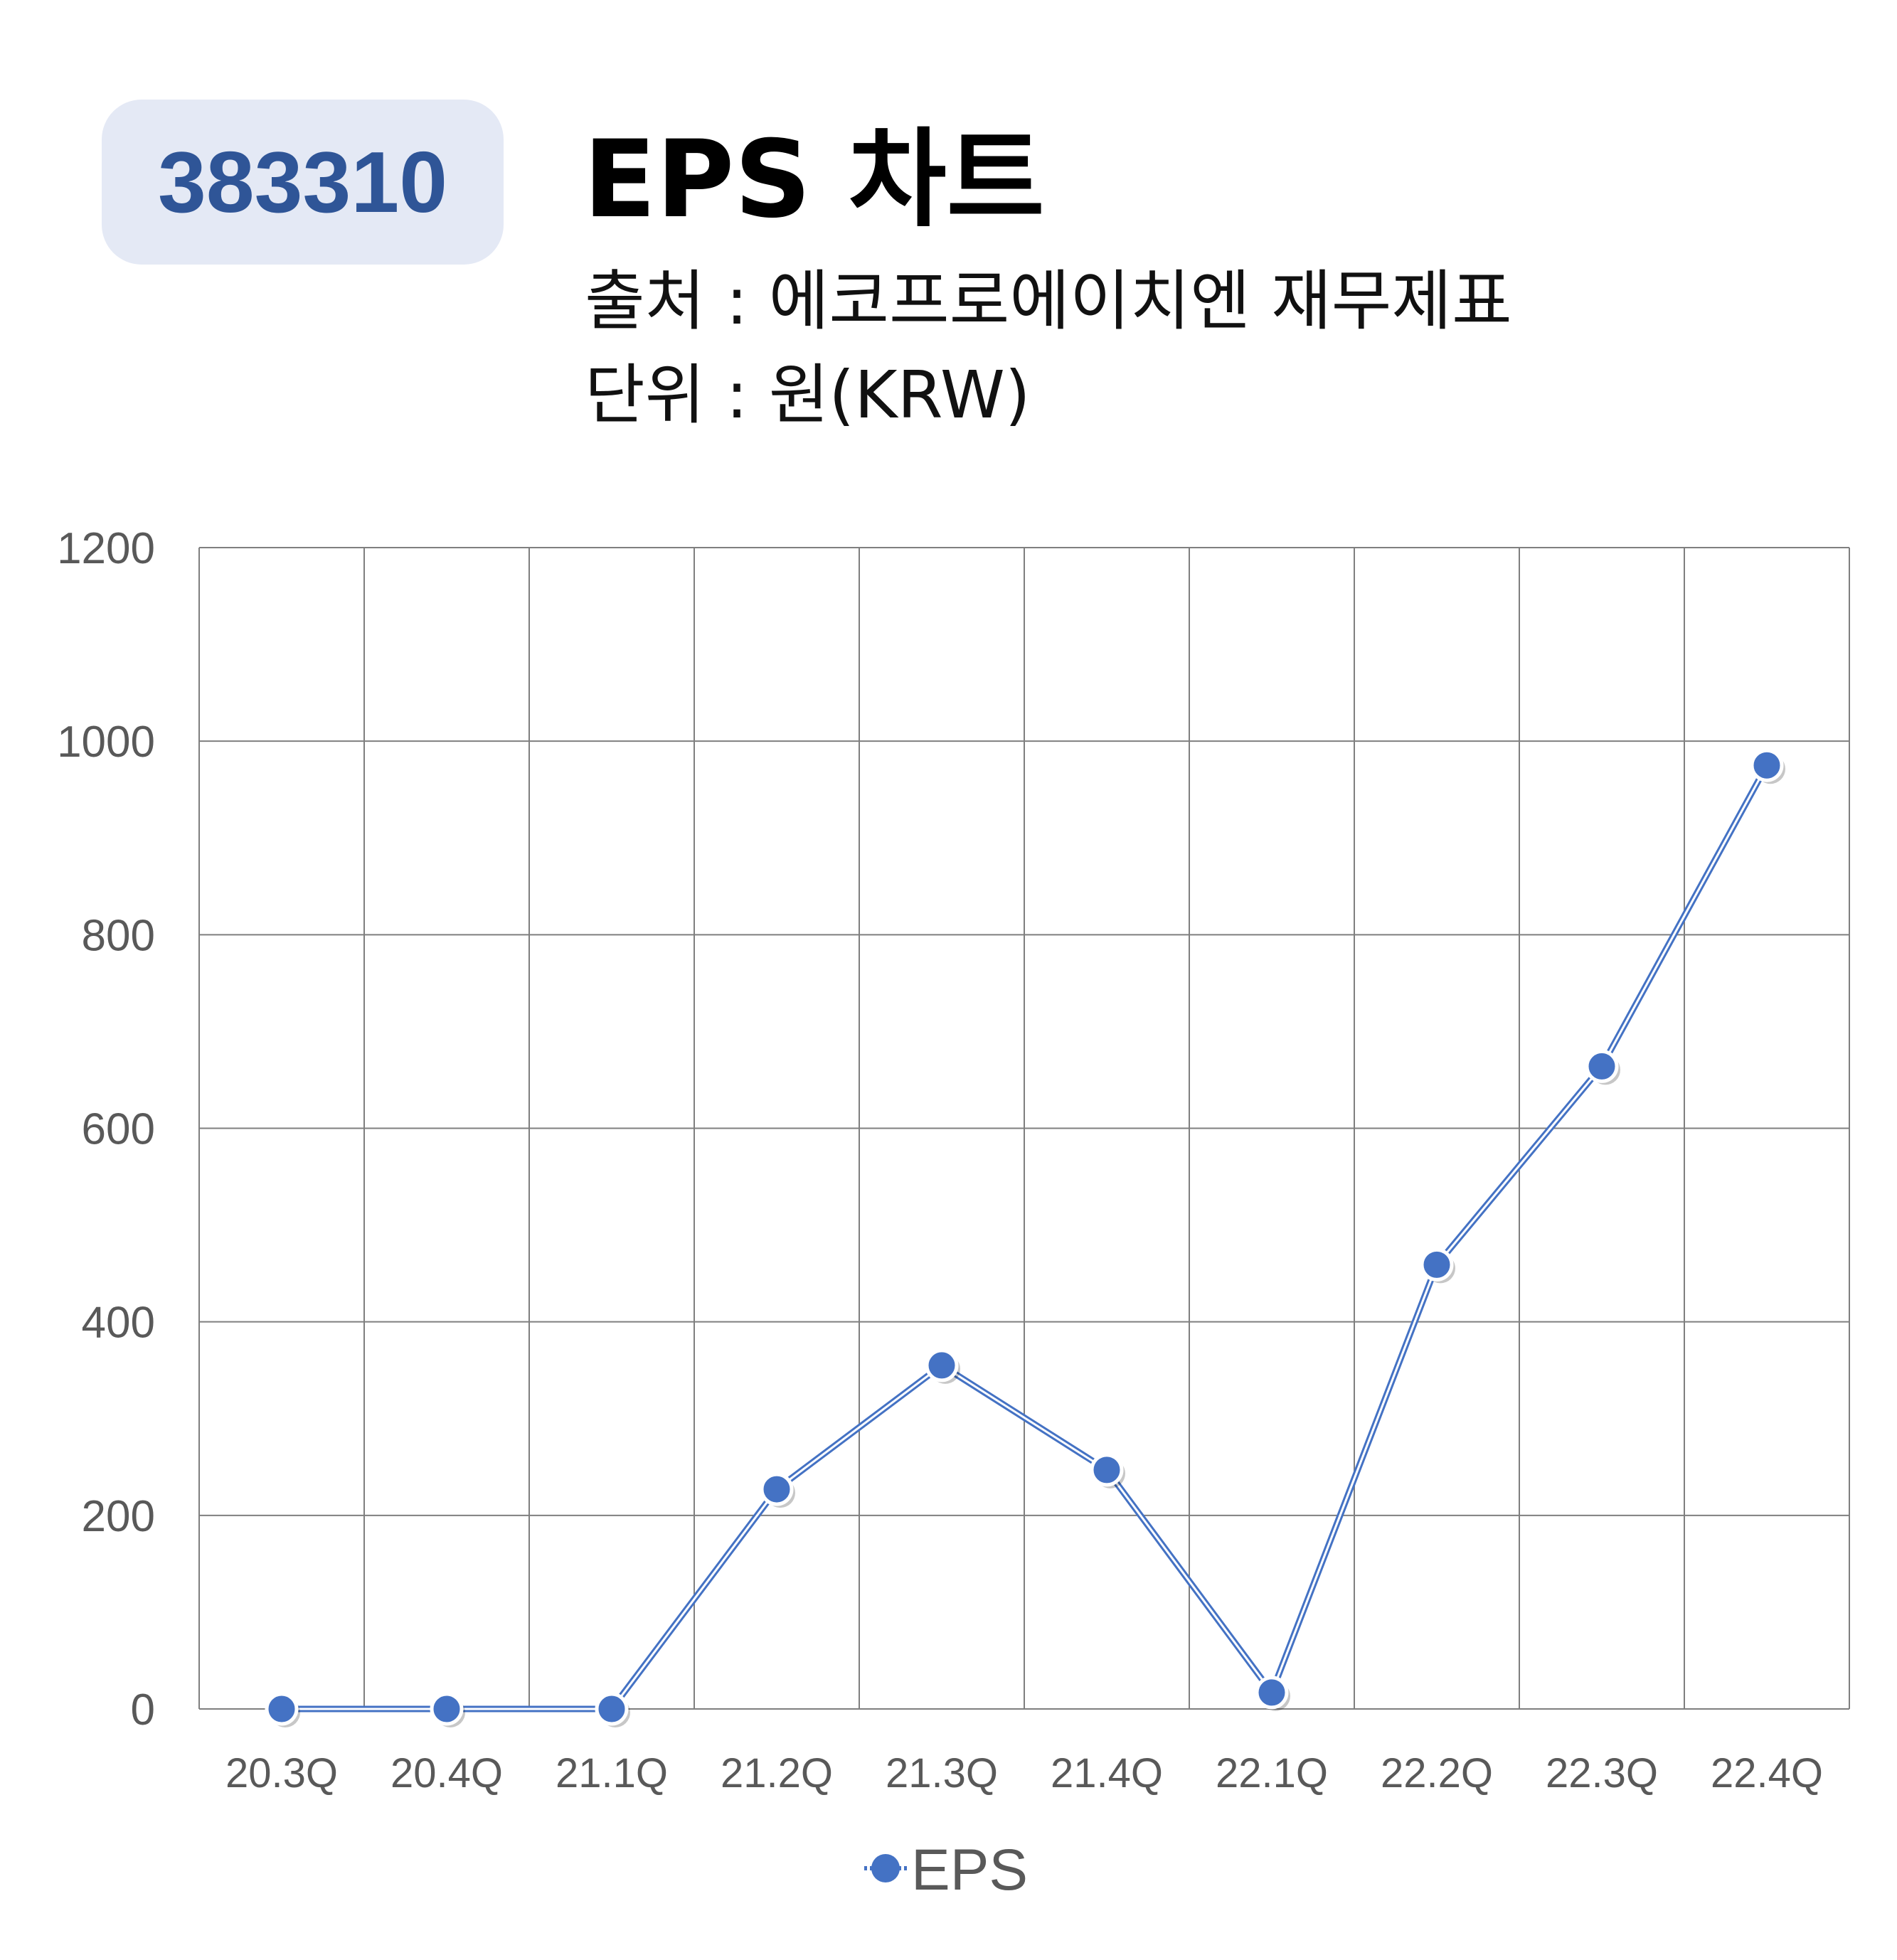  I want to click on y-axis-labels: 0 200 400 600 800 1000 1200, so click(106, 1129).